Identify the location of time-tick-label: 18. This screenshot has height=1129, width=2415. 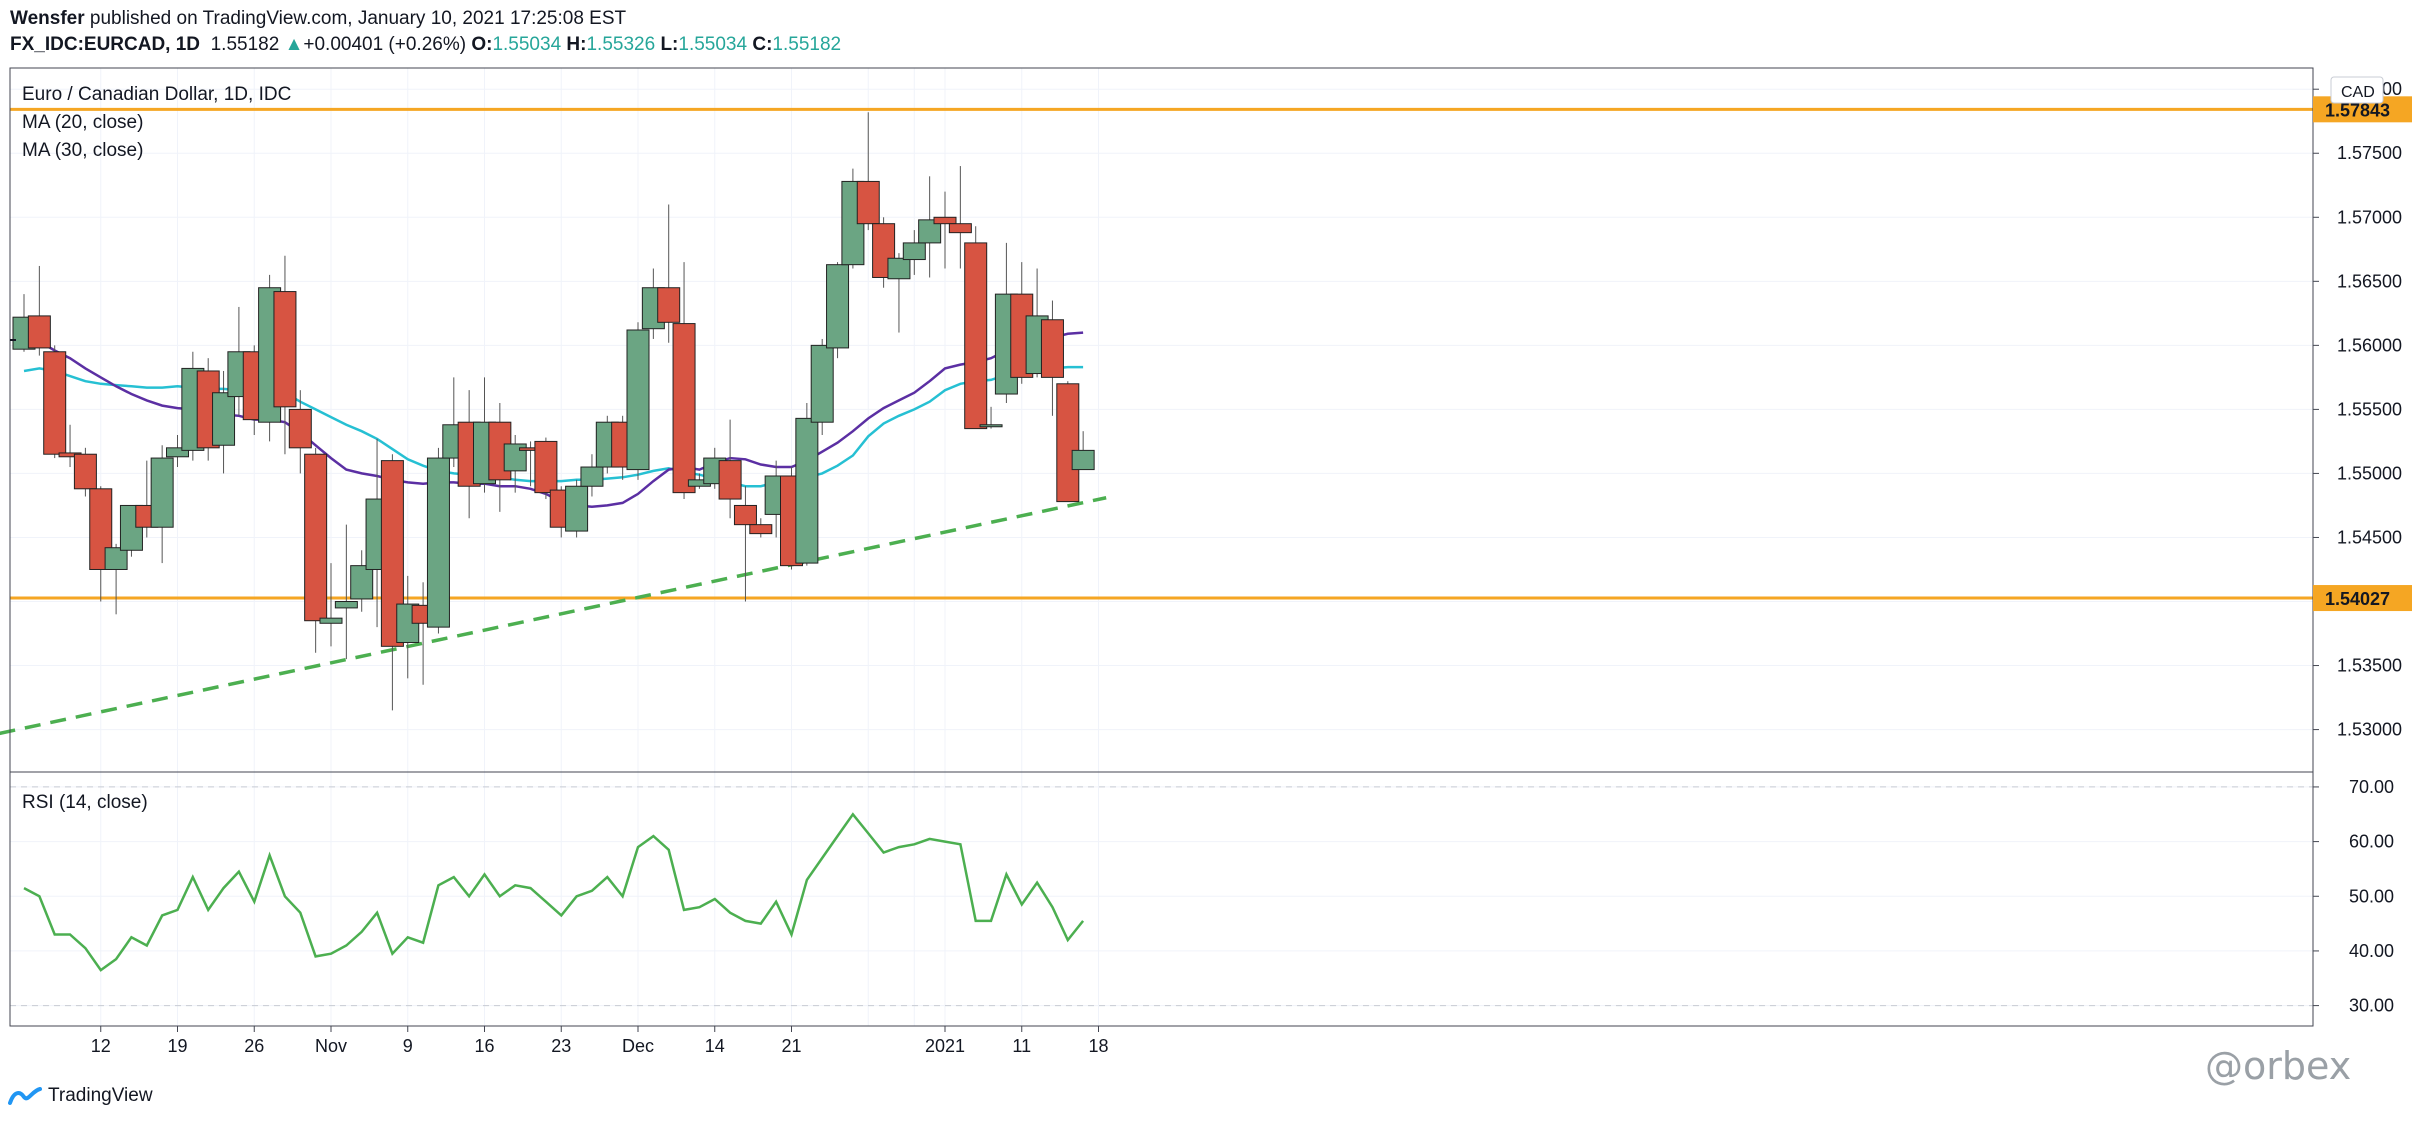
(1098, 1046).